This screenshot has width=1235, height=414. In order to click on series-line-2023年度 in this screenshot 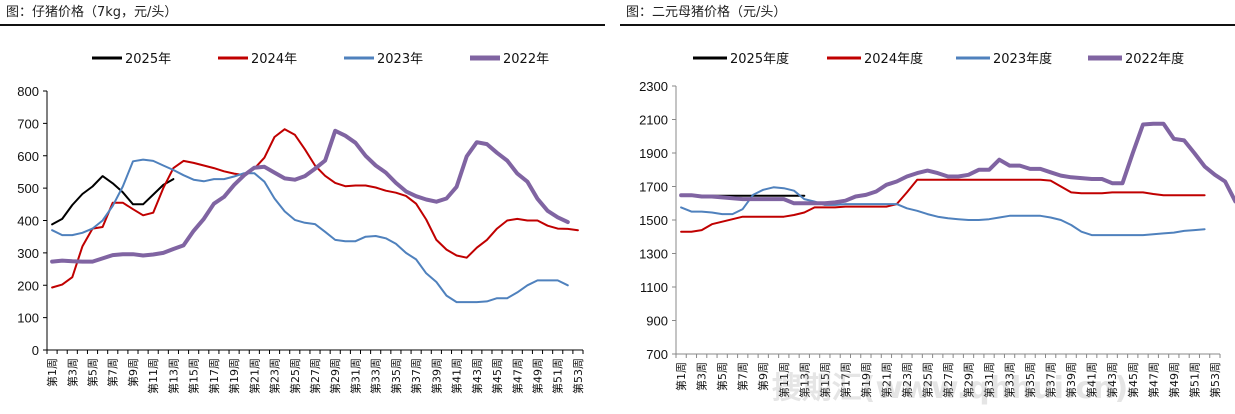, I will do `click(943, 211)`.